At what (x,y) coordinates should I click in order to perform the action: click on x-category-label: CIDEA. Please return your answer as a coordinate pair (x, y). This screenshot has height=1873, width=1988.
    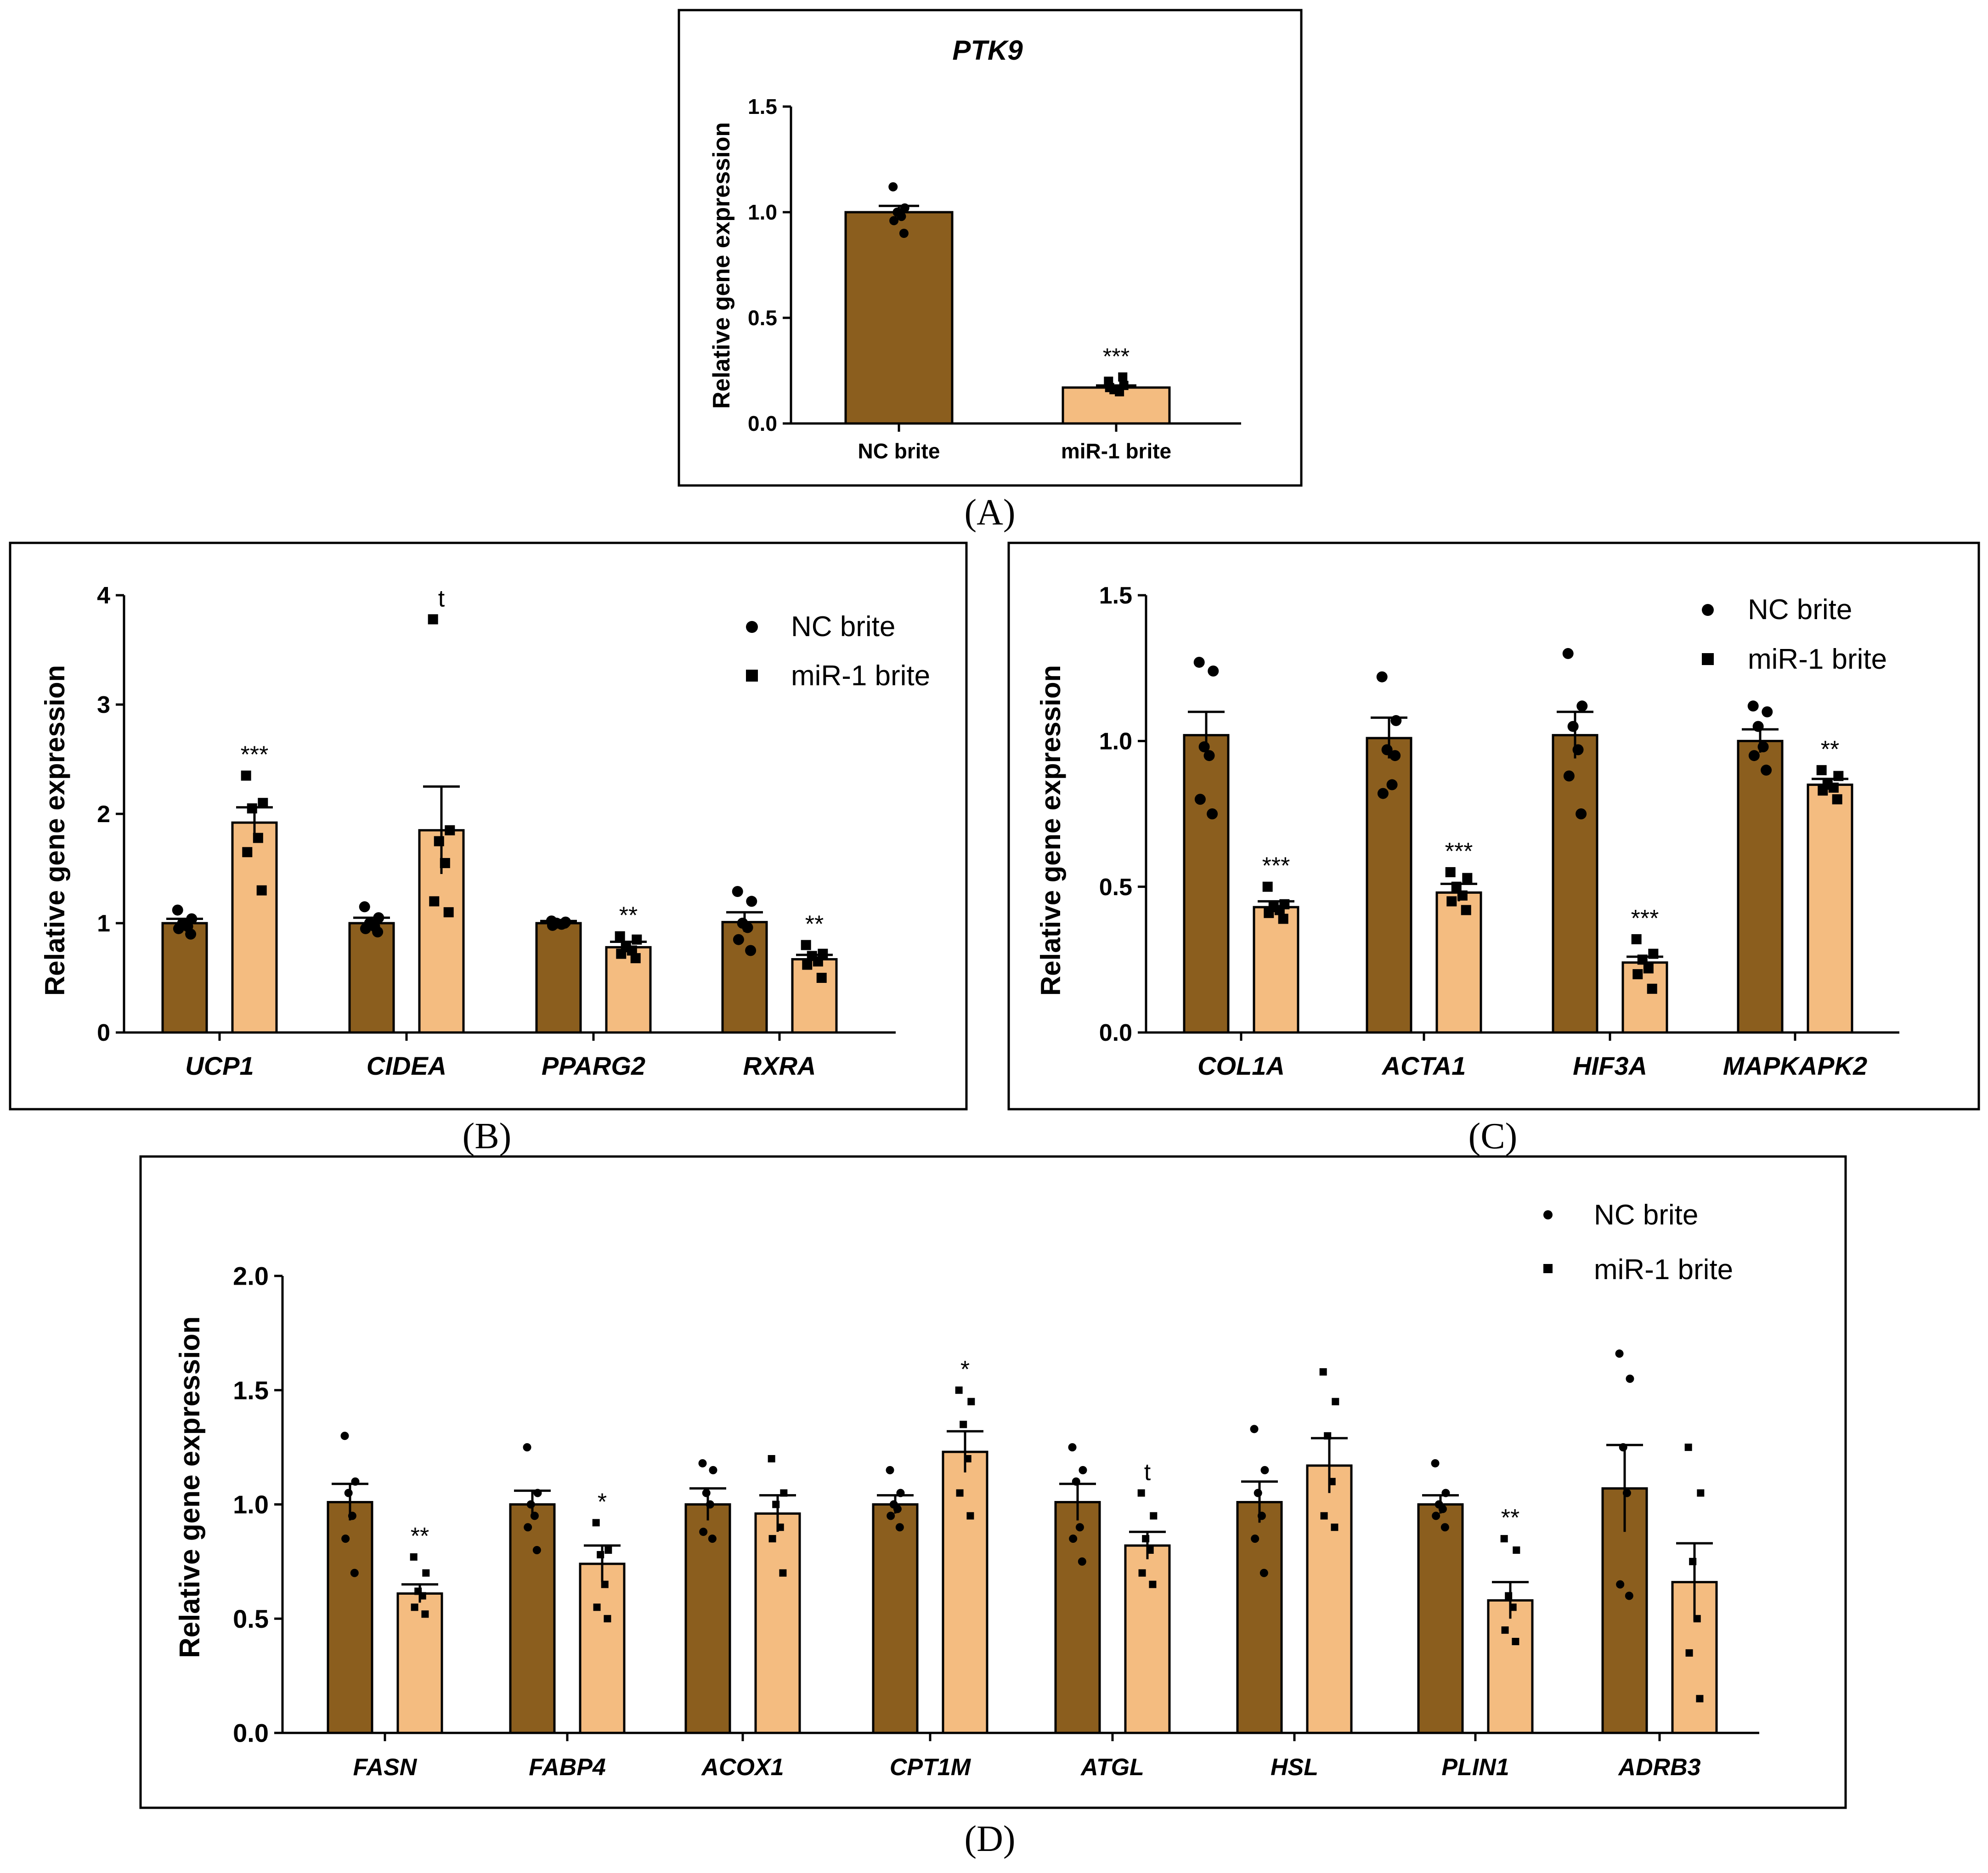
    Looking at the image, I should click on (406, 1065).